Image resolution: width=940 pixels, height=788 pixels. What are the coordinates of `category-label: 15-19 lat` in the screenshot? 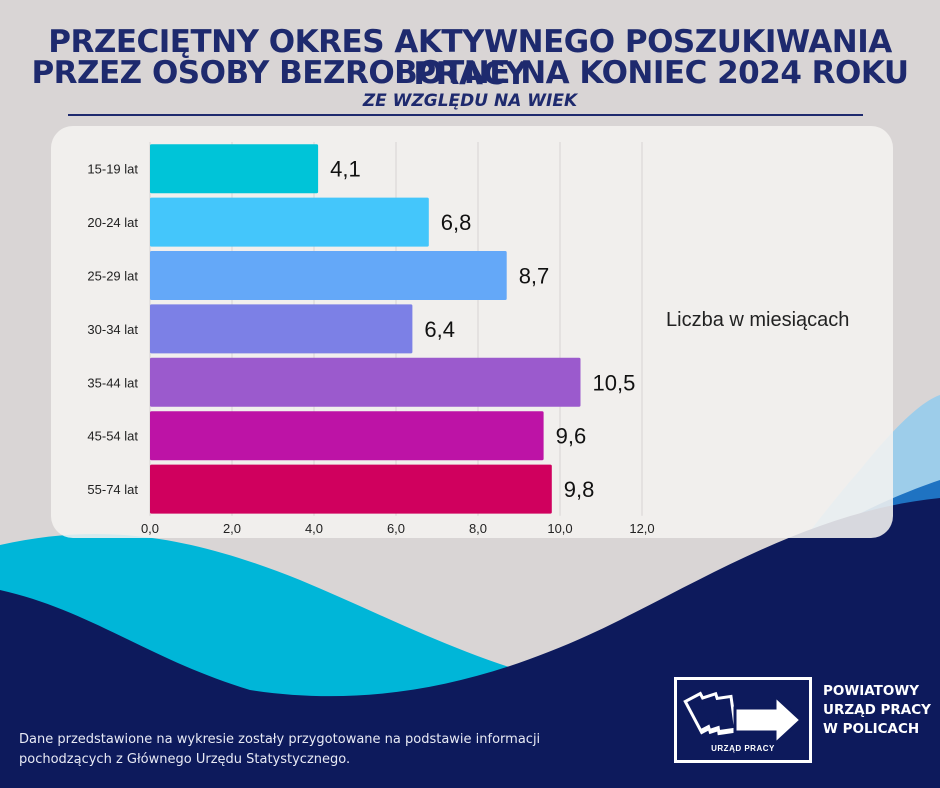 It's located at (112, 169).